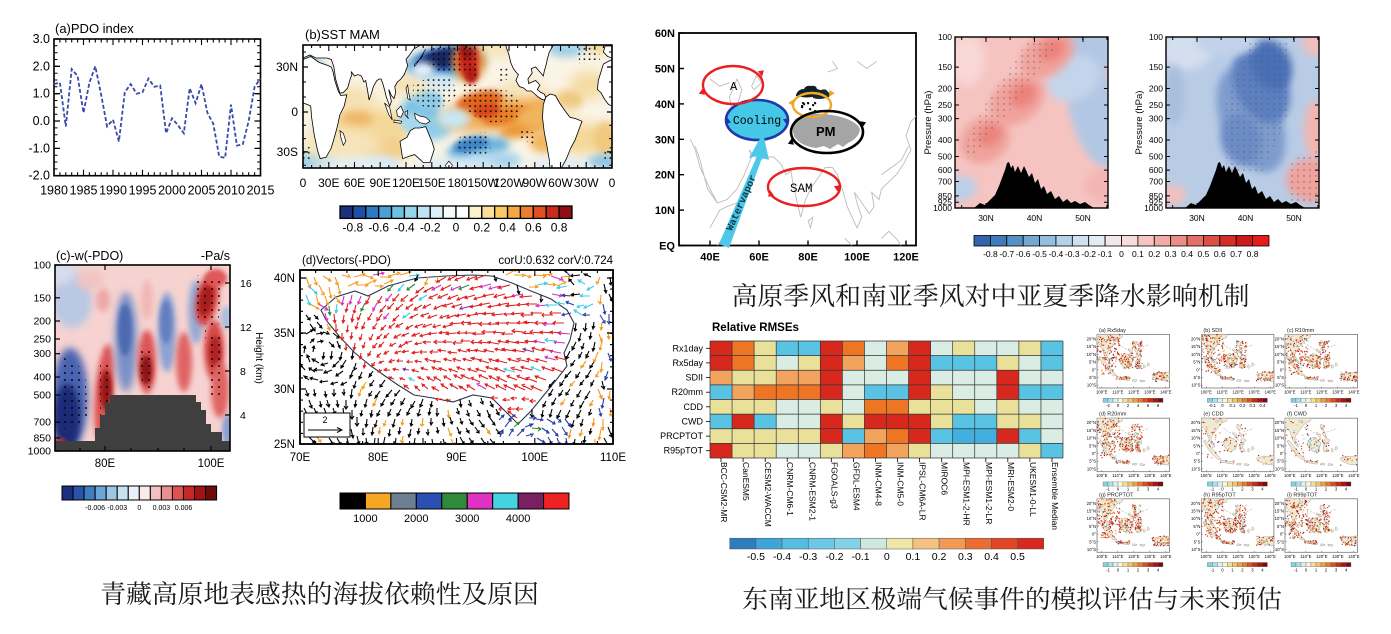  I want to click on svg-text: Rx1day, so click(687, 348).